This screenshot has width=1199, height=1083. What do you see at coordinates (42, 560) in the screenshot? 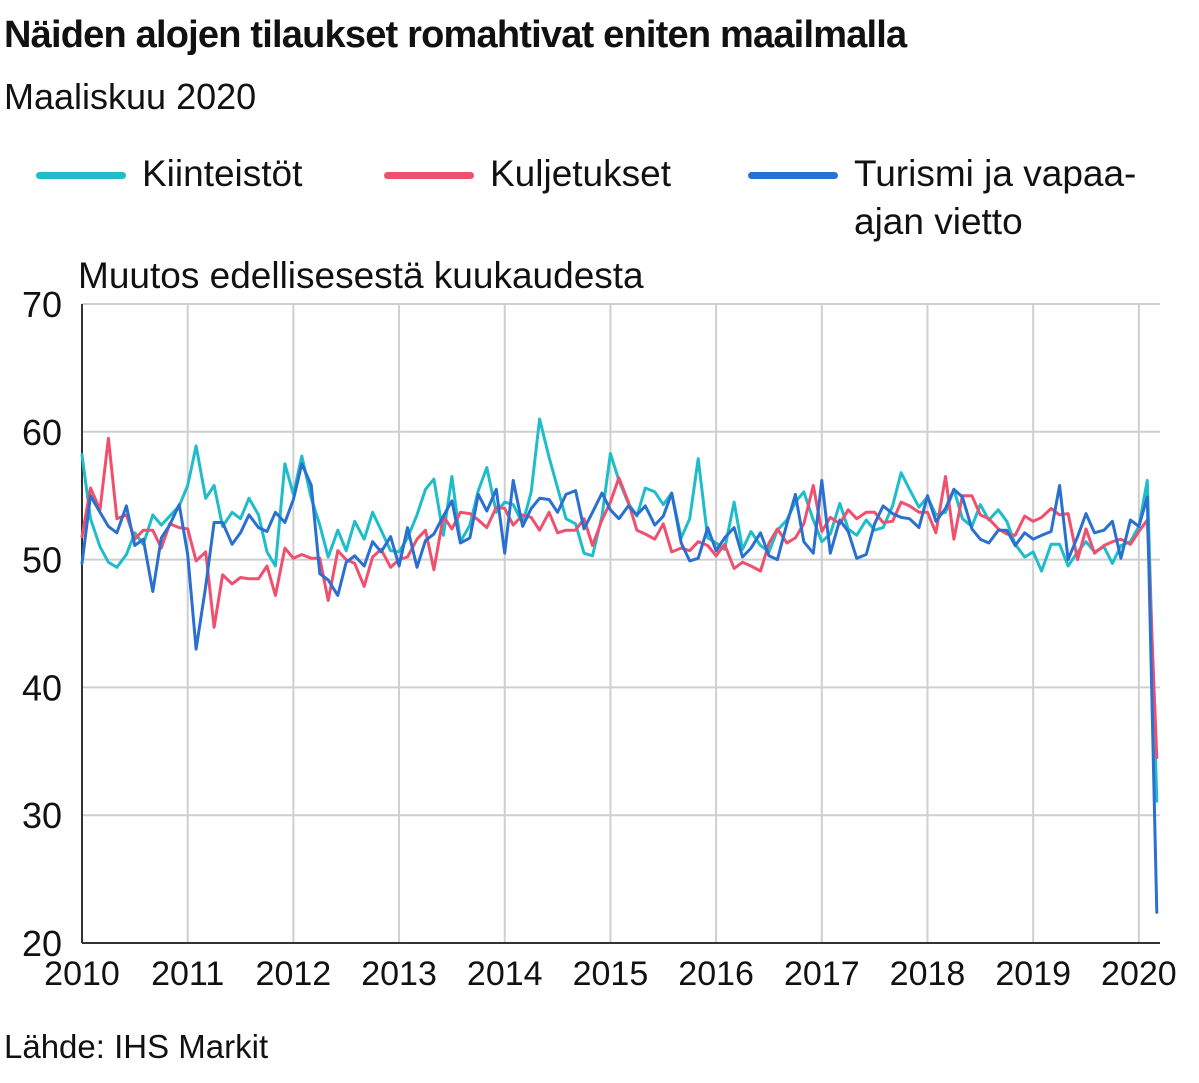
I see `y-tick-label: 50` at bounding box center [42, 560].